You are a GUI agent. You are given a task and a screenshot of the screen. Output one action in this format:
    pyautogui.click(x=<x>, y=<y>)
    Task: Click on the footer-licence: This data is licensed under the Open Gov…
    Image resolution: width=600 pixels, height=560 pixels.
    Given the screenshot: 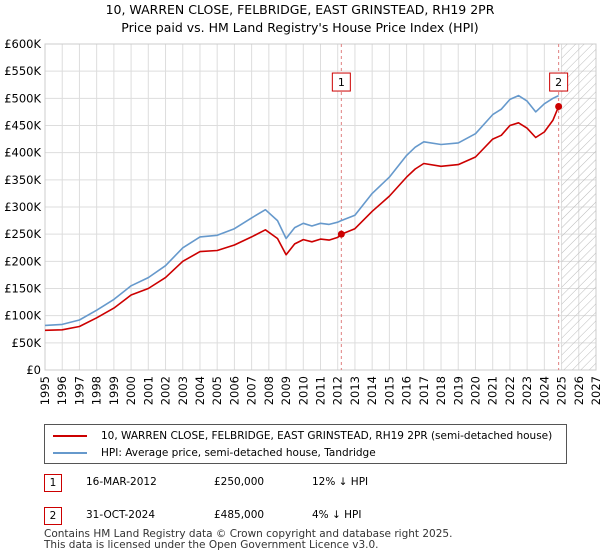 What is the action you would take?
    pyautogui.click(x=211, y=545)
    